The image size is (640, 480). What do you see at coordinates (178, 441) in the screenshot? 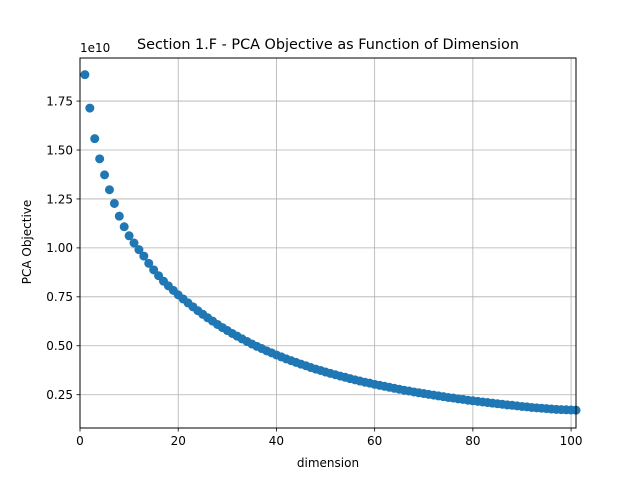
I see `x-tick-label: 20` at bounding box center [178, 441].